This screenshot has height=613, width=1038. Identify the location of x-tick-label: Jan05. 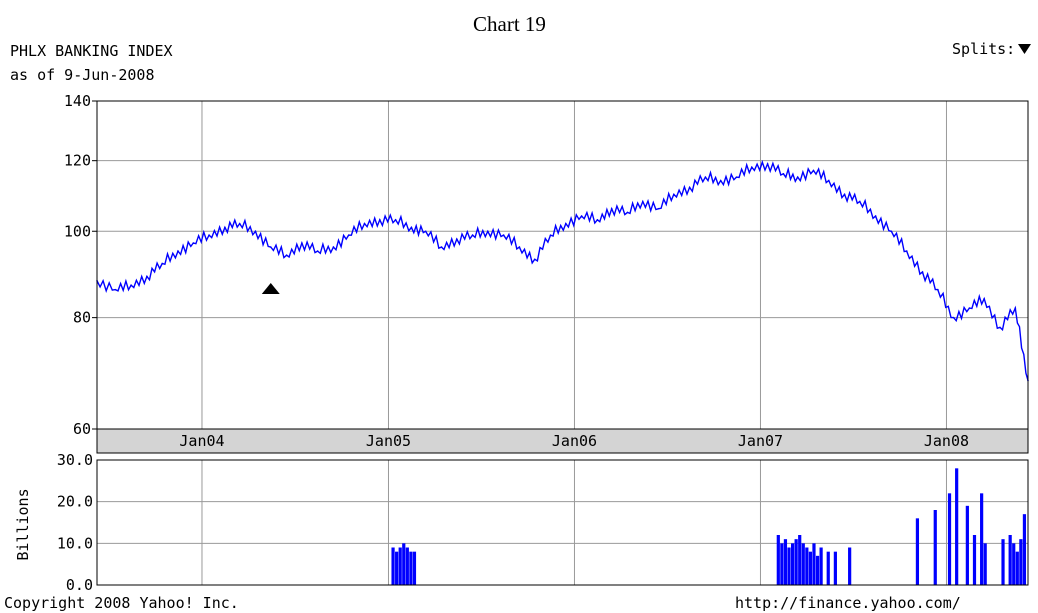
(388, 441).